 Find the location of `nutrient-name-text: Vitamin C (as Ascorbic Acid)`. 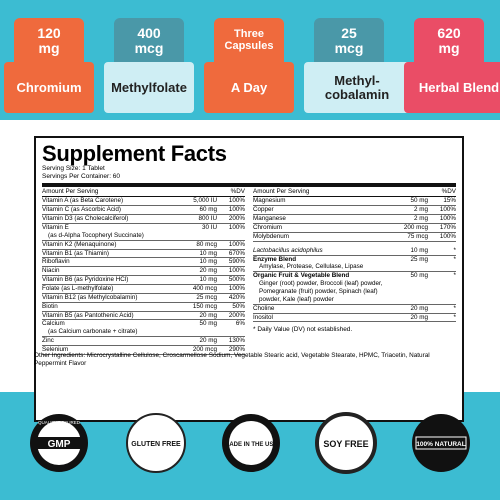

nutrient-name-text: Vitamin C (as Ascorbic Acid) is located at coordinates (81, 210).